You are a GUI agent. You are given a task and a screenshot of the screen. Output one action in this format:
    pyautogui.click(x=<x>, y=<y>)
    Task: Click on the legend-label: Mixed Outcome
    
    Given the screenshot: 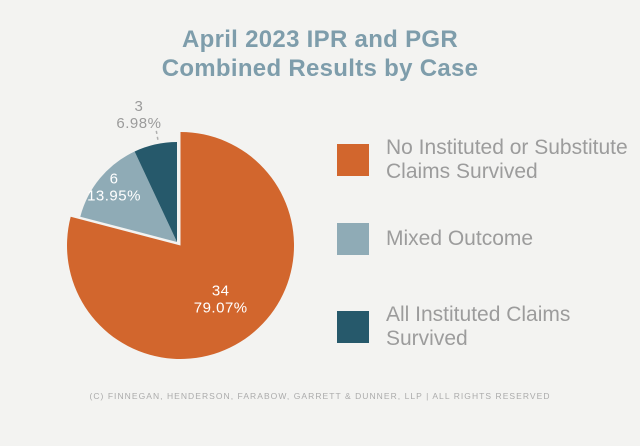 What is the action you would take?
    pyautogui.click(x=460, y=238)
    